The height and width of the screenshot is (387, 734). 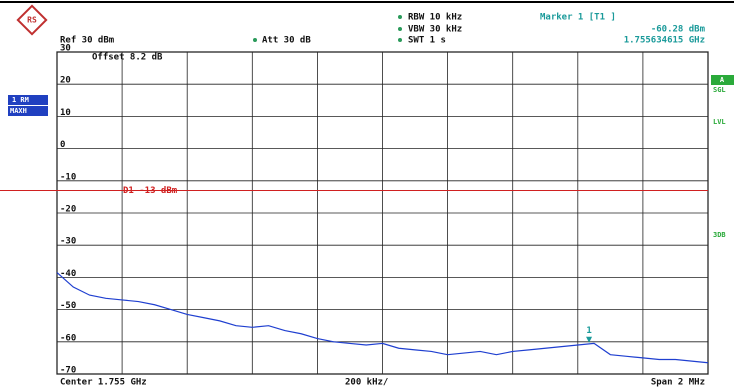 I want to click on y-tick-label: 30, so click(x=65, y=49).